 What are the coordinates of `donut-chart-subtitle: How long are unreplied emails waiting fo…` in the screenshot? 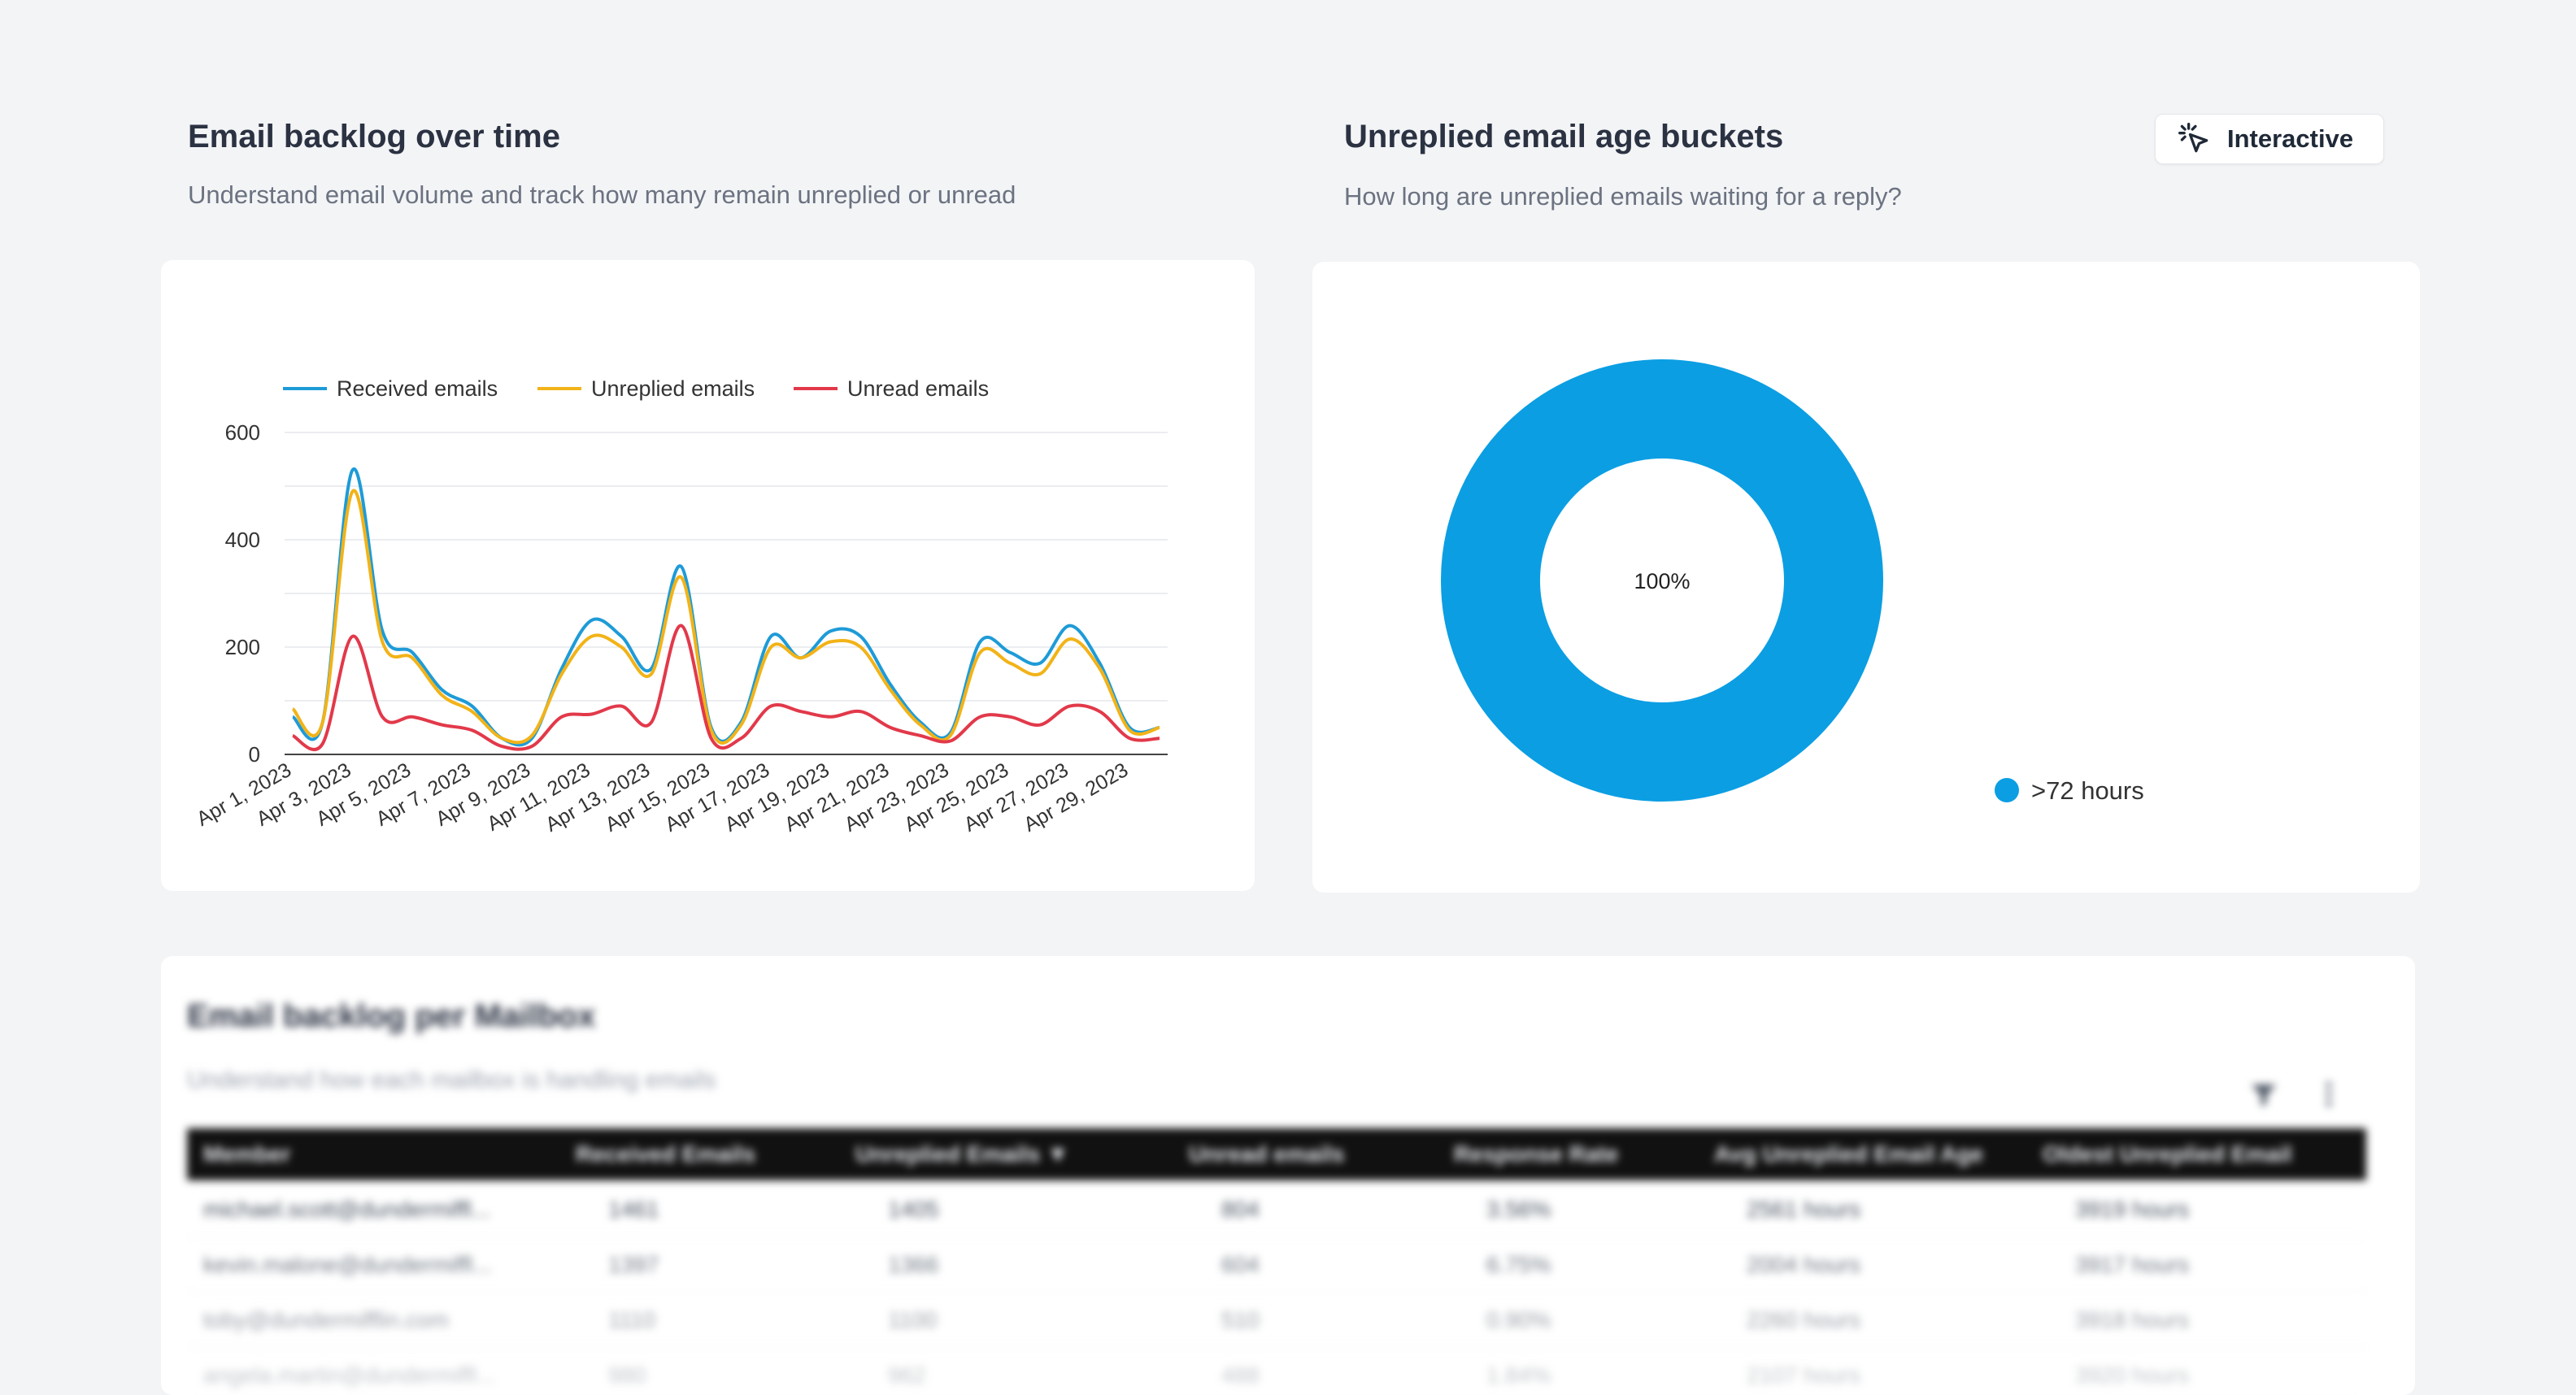 It's located at (1623, 197).